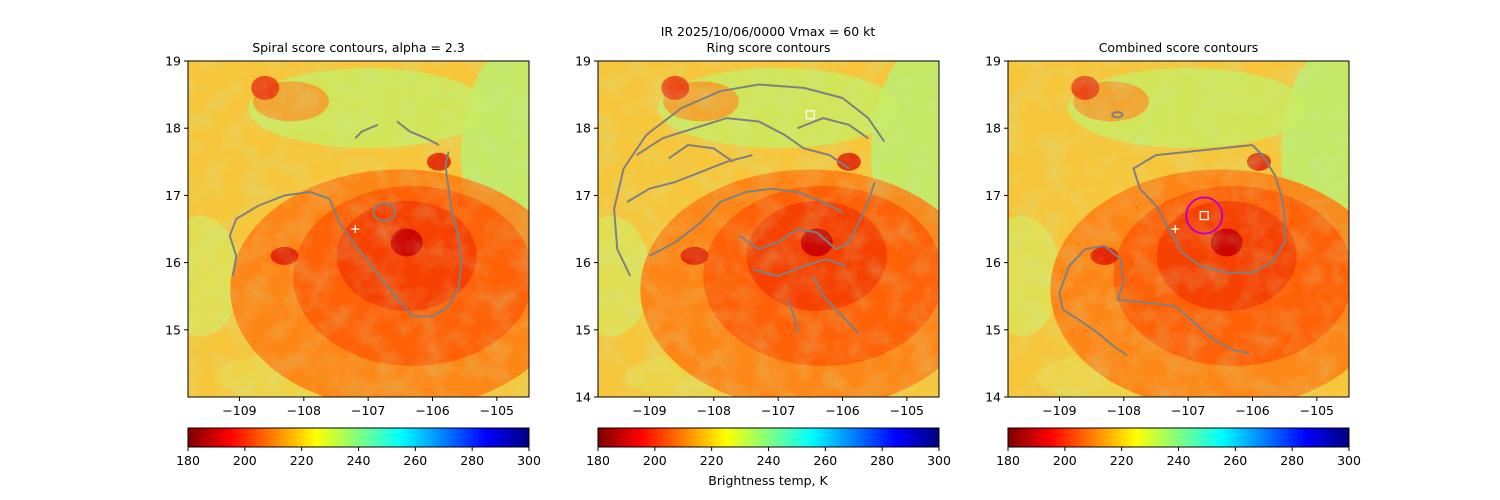 The image size is (1500, 500). What do you see at coordinates (1179, 47) in the screenshot?
I see `panel-title: Combined score contours` at bounding box center [1179, 47].